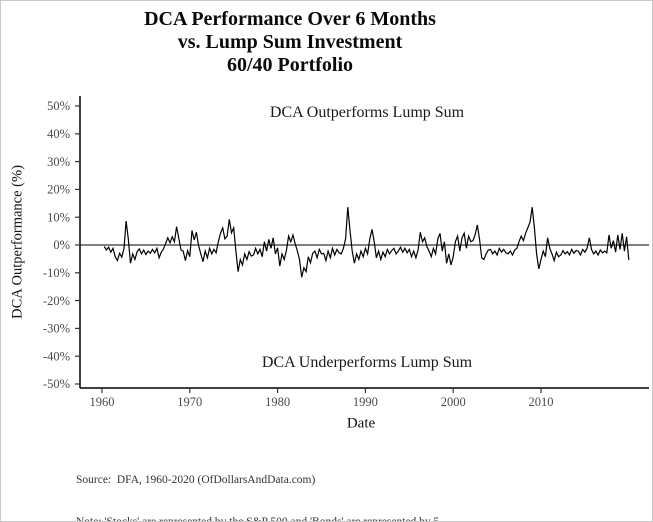  What do you see at coordinates (58, 106) in the screenshot?
I see `y-tick-label: 50%` at bounding box center [58, 106].